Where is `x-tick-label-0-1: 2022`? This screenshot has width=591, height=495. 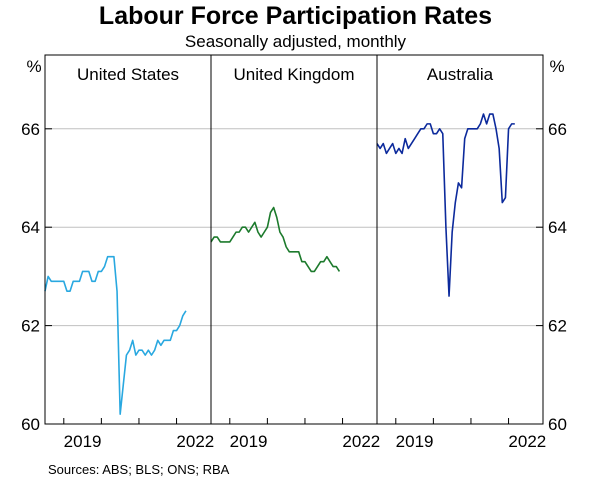 x-tick-label-0-1: 2022 is located at coordinates (195, 441).